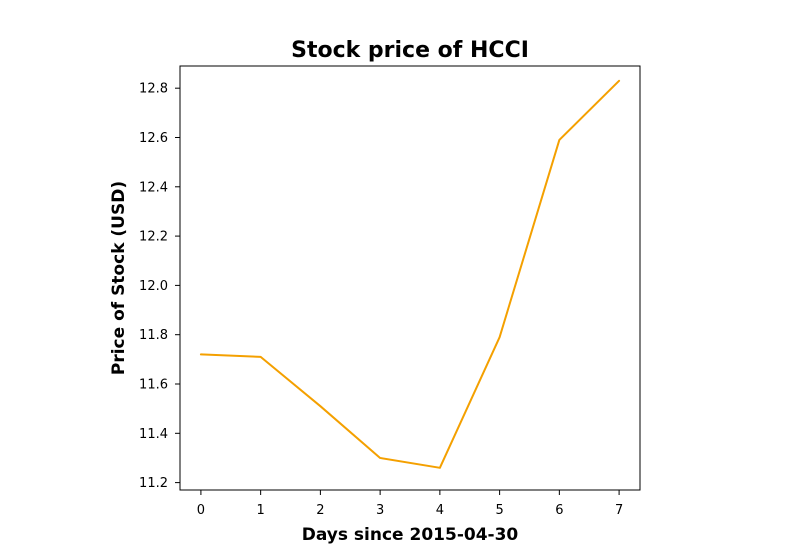  Describe the element at coordinates (153, 237) in the screenshot. I see `y-tick-label: 12.2` at that location.